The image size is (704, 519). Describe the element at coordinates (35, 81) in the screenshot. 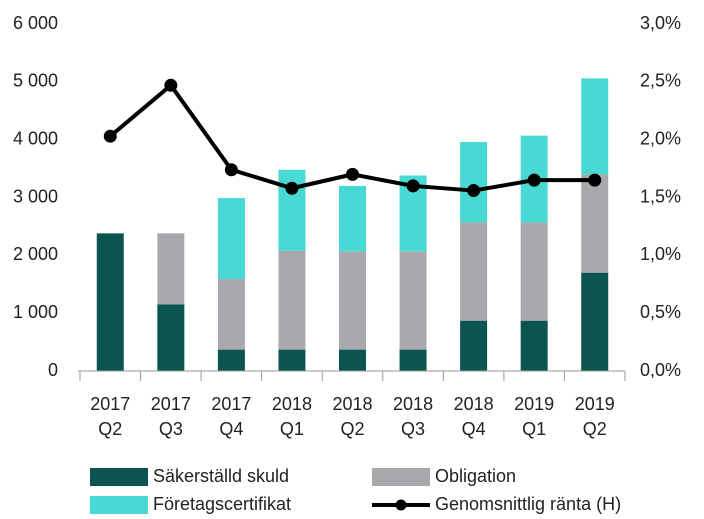

I see `y-tick-label: 5 000` at that location.